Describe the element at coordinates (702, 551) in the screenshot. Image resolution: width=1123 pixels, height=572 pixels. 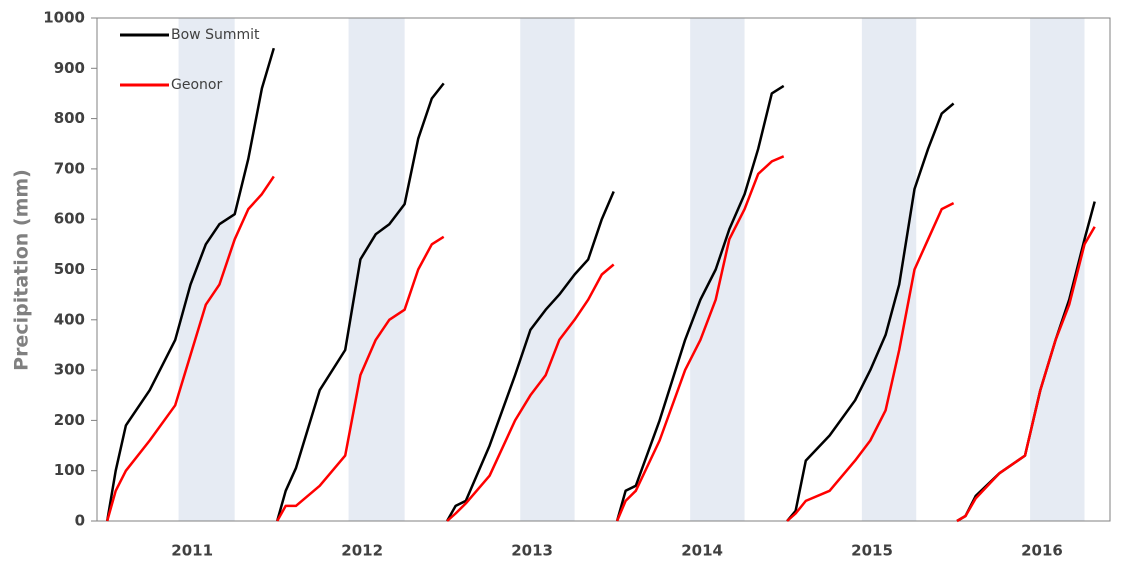
I see `x-tick-label: 2014` at that location.